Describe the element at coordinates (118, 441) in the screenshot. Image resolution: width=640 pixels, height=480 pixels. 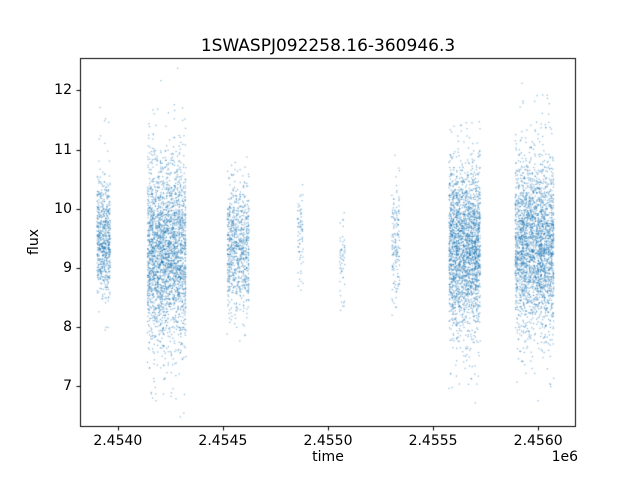
I see `x-tick-label: 2.4540` at that location.